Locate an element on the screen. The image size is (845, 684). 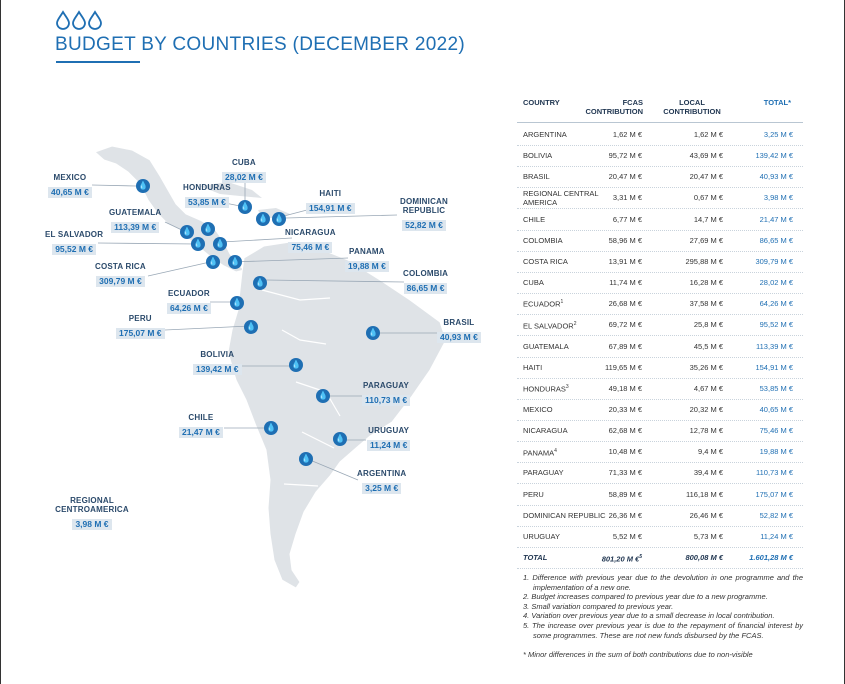
map-label-honduras: HONDURAS 53,85 M € is located at coordinates (207, 195).